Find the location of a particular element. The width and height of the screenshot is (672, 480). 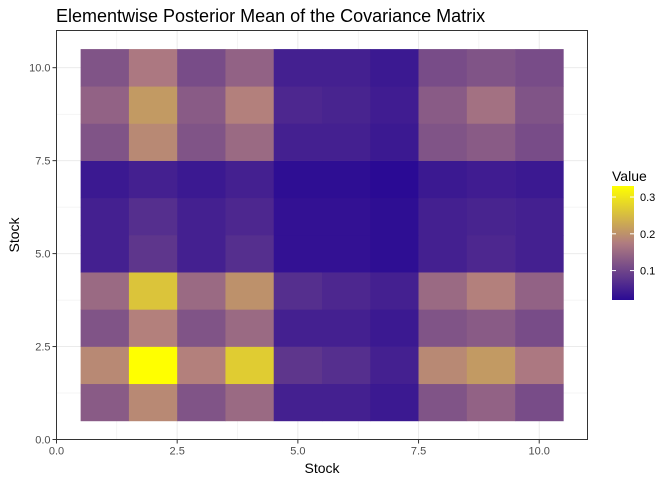

x-tick-label: 7.5 is located at coordinates (418, 452).